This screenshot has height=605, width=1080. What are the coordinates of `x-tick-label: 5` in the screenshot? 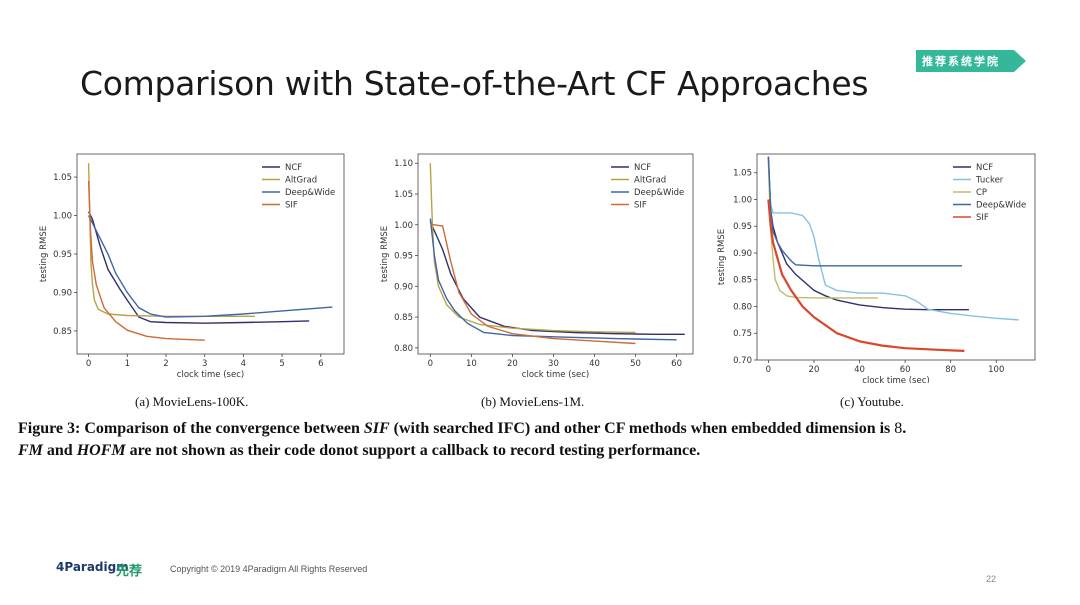 It's located at (281, 364).